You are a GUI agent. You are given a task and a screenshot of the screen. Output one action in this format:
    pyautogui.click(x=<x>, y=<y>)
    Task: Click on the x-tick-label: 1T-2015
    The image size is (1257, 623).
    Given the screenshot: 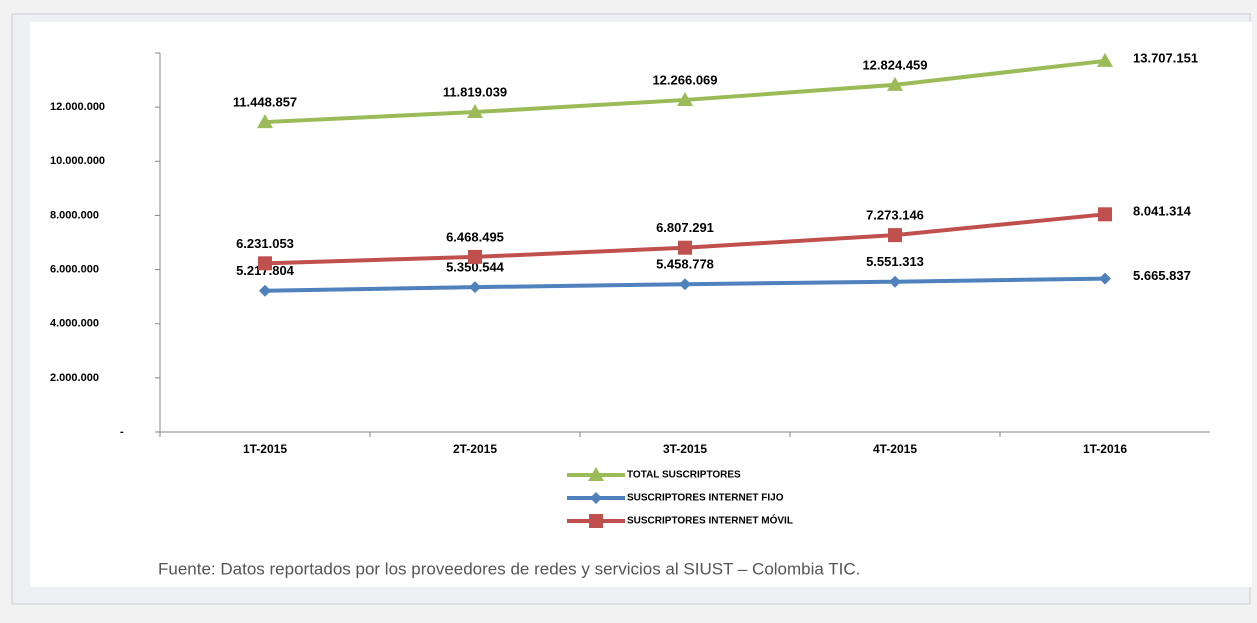 What is the action you would take?
    pyautogui.click(x=265, y=449)
    